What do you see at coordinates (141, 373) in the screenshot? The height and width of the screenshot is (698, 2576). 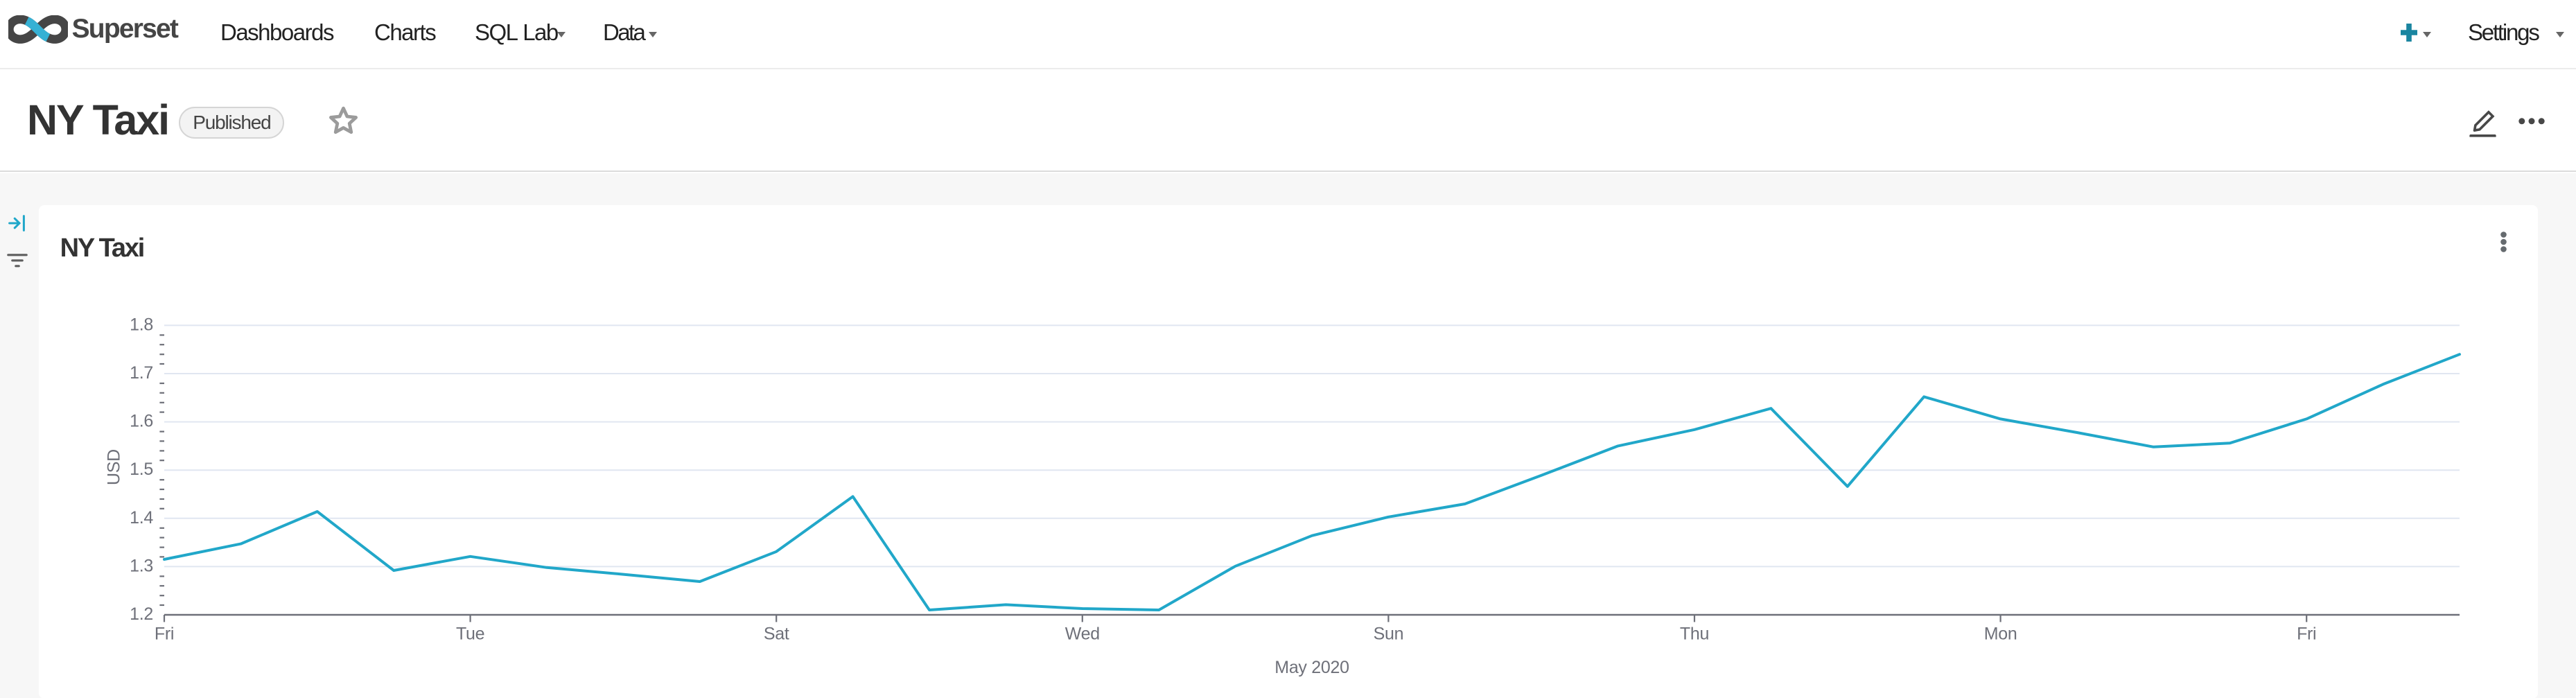 I see `svg-text: 1.7` at bounding box center [141, 373].